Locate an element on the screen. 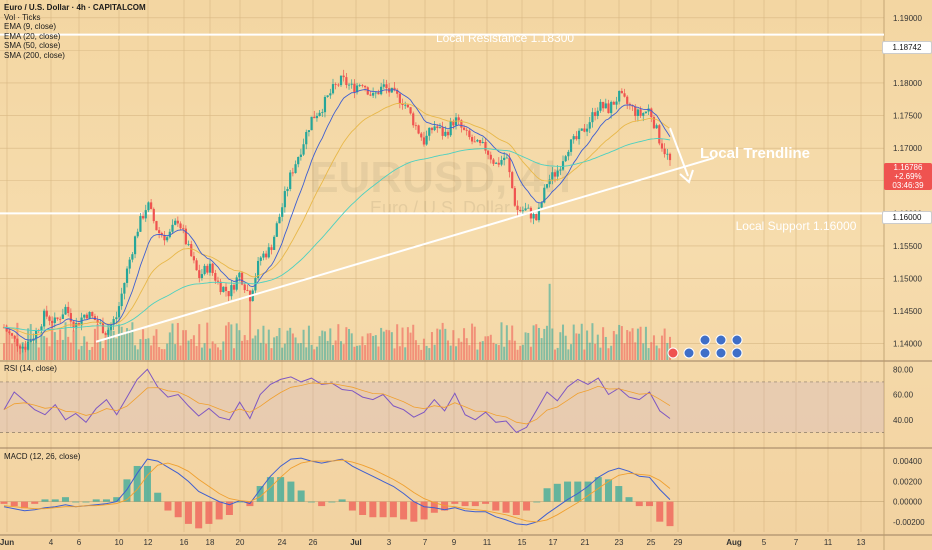  support-price-tag: 1.16000 is located at coordinates (907, 217).